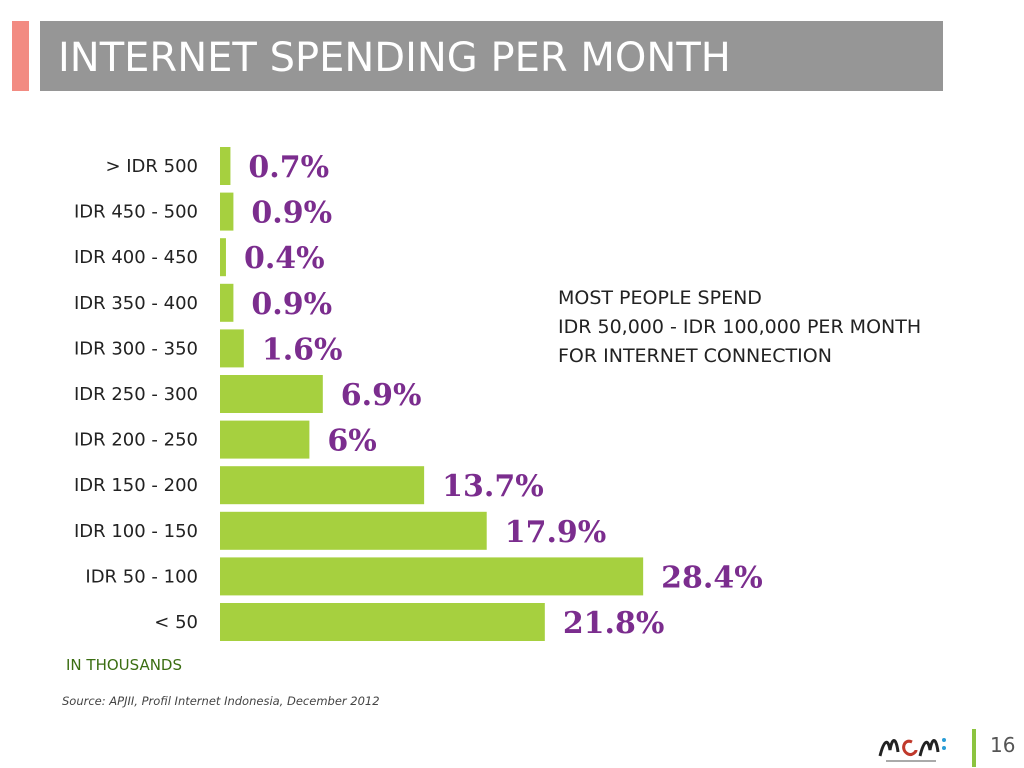 This screenshot has height=768, width=1024. Describe the element at coordinates (136, 394) in the screenshot. I see `category-label: IDR 250 - 300` at that location.